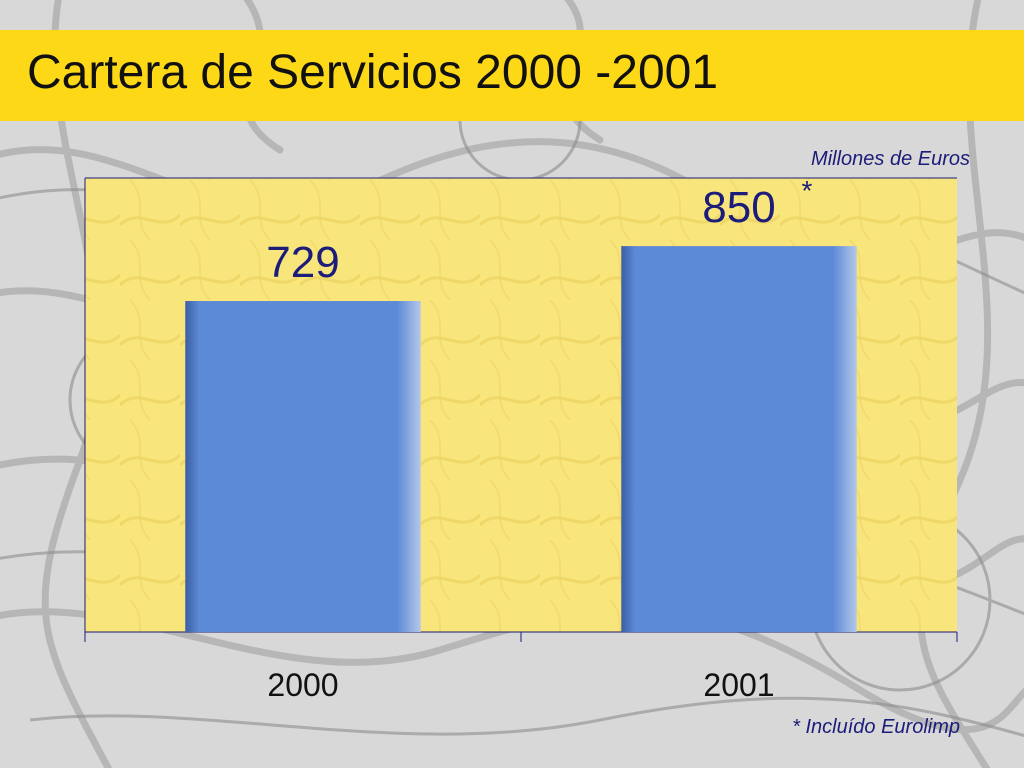 This screenshot has height=768, width=1024. I want to click on unit-label: Millones de Euros, so click(890, 159).